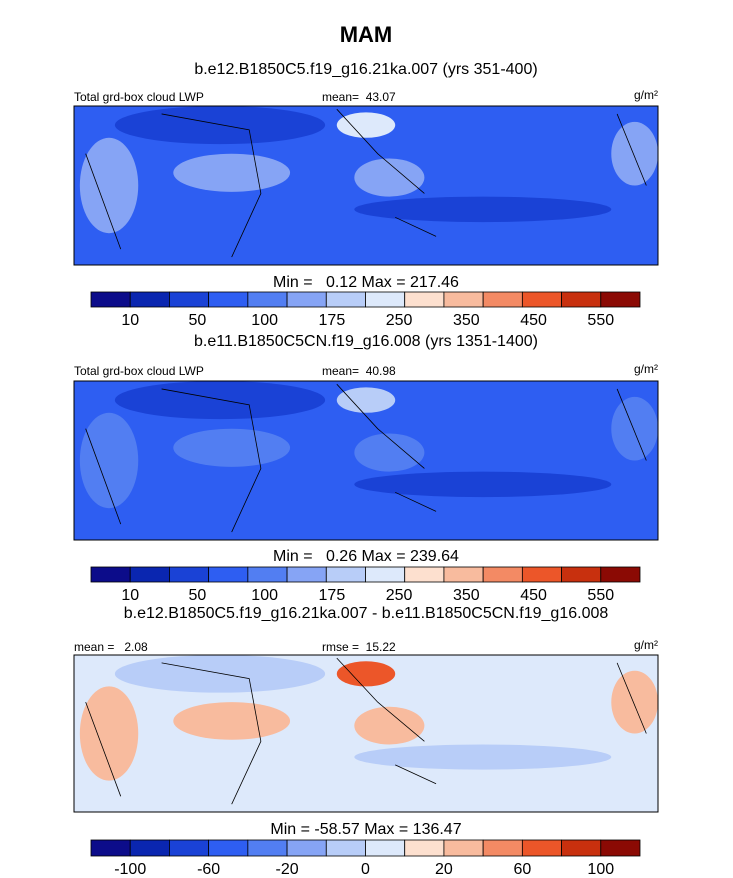 The width and height of the screenshot is (733, 878). Describe the element at coordinates (359, 97) in the screenshot. I see `panel-center-label: mean= 43.07` at that location.